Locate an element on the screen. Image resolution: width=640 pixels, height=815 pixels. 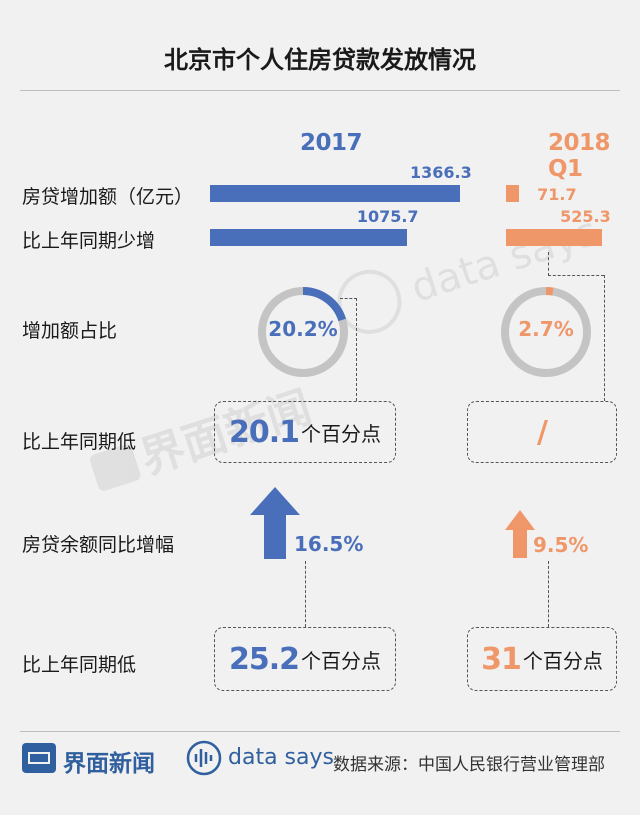
ring-2017 is located at coordinates (303, 332).